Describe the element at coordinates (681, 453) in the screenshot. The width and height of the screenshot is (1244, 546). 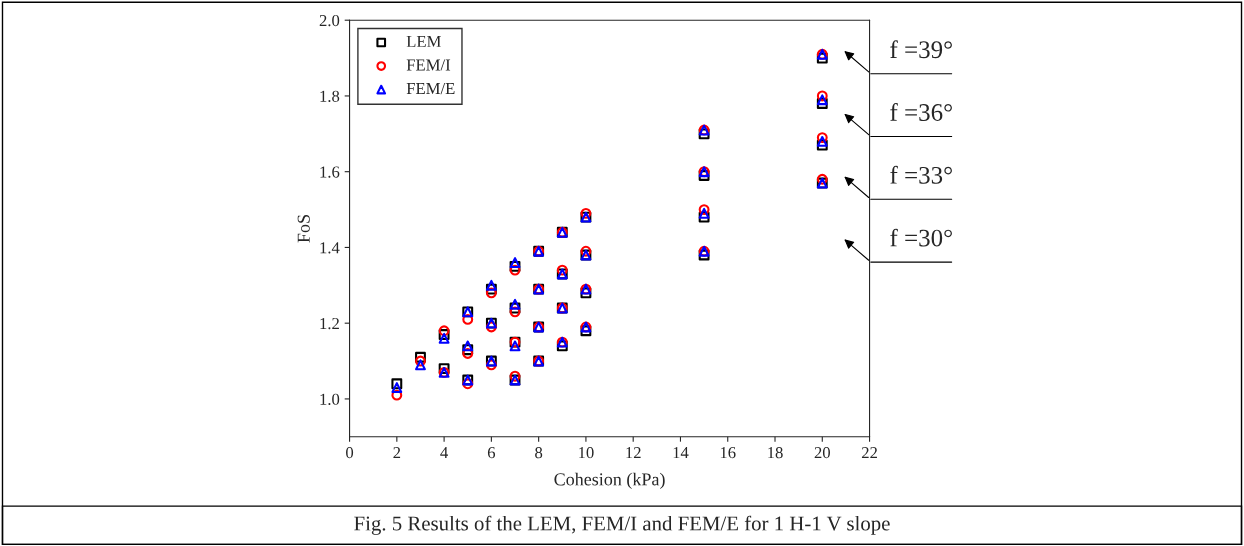
I see `x-tick-label: 14` at that location.